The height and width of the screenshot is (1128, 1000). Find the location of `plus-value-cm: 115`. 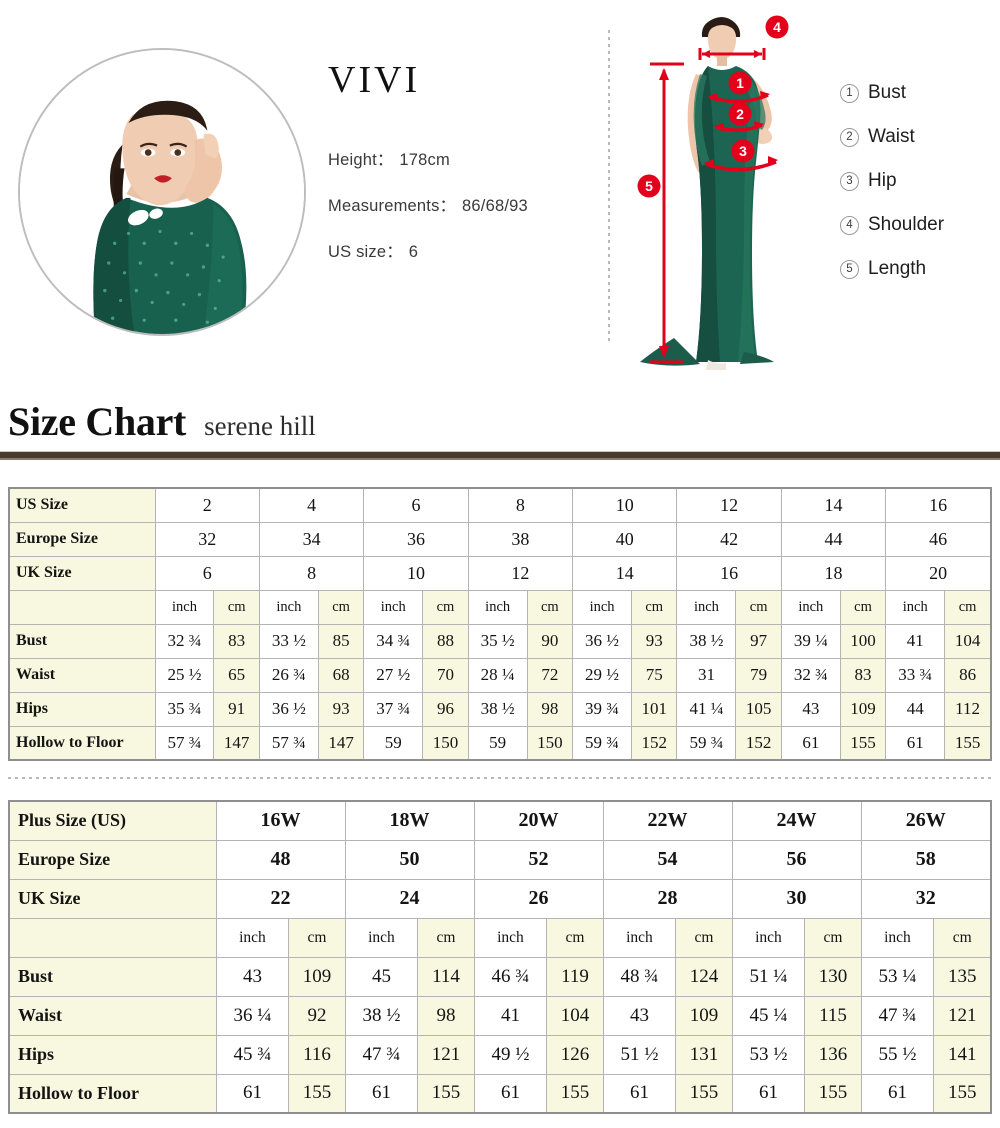

plus-value-cm: 115 is located at coordinates (833, 1015).